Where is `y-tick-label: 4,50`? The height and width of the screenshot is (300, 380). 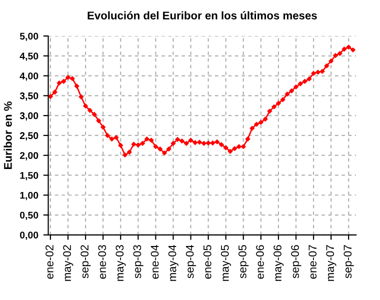 y-tick-label: 4,50 is located at coordinates (29, 56).